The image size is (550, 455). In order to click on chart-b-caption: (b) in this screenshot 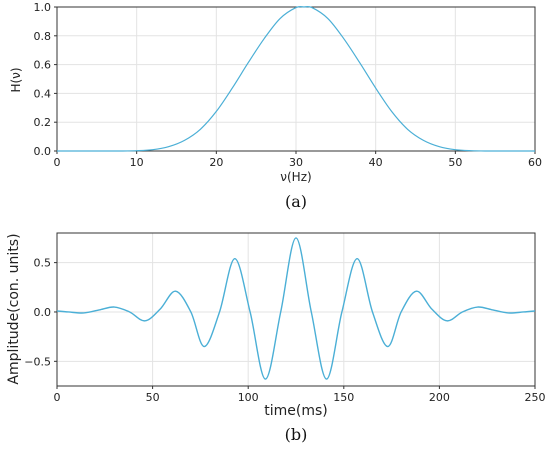, I will do `click(296, 434)`.